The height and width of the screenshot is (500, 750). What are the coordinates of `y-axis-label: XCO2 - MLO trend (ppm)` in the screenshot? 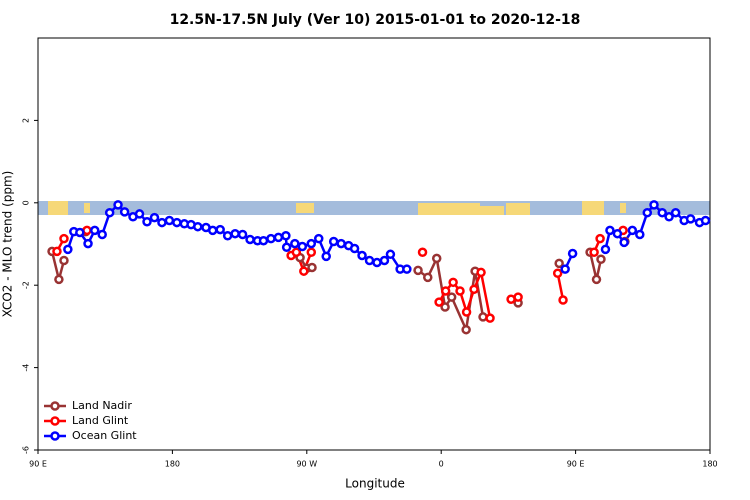 It's located at (8, 244).